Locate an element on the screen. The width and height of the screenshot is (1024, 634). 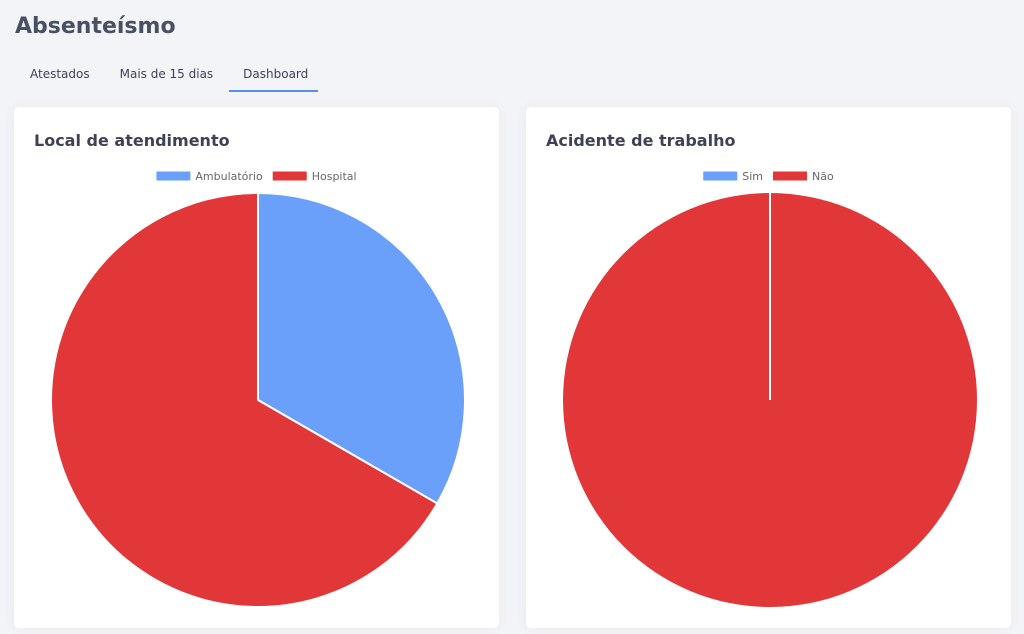
legend-label: Hospital is located at coordinates (334, 176).